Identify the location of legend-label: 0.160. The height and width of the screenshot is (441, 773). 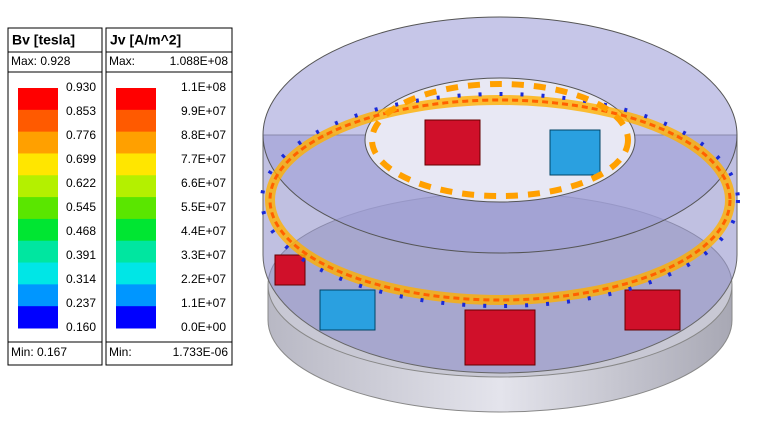
(81, 327).